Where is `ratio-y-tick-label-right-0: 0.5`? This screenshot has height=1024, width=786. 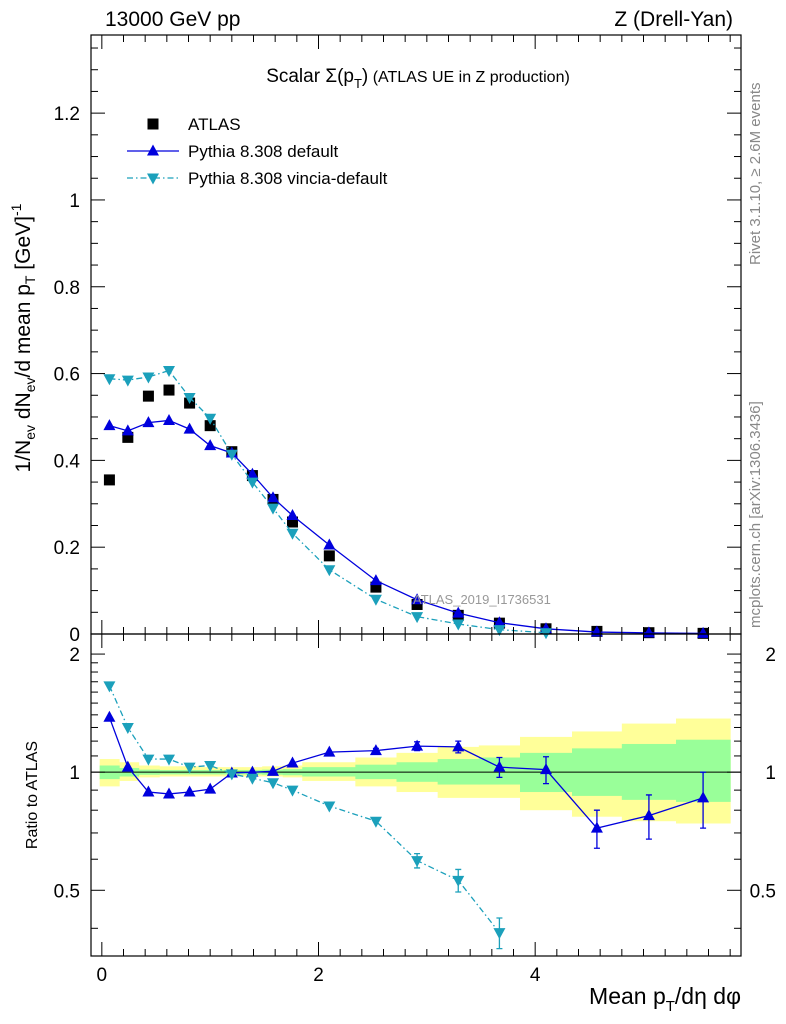 ratio-y-tick-label-right-0: 0.5 is located at coordinates (763, 891).